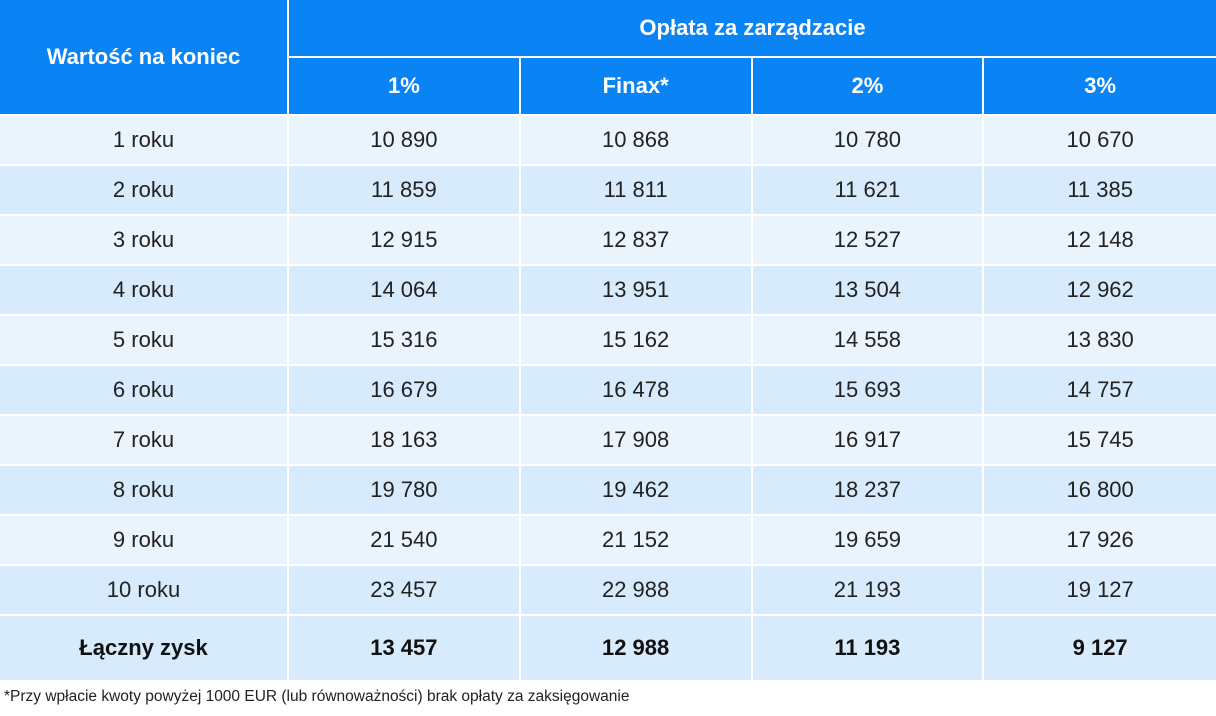 This screenshot has height=716, width=1216. What do you see at coordinates (1100, 141) in the screenshot?
I see `table-cell: 10 670` at bounding box center [1100, 141].